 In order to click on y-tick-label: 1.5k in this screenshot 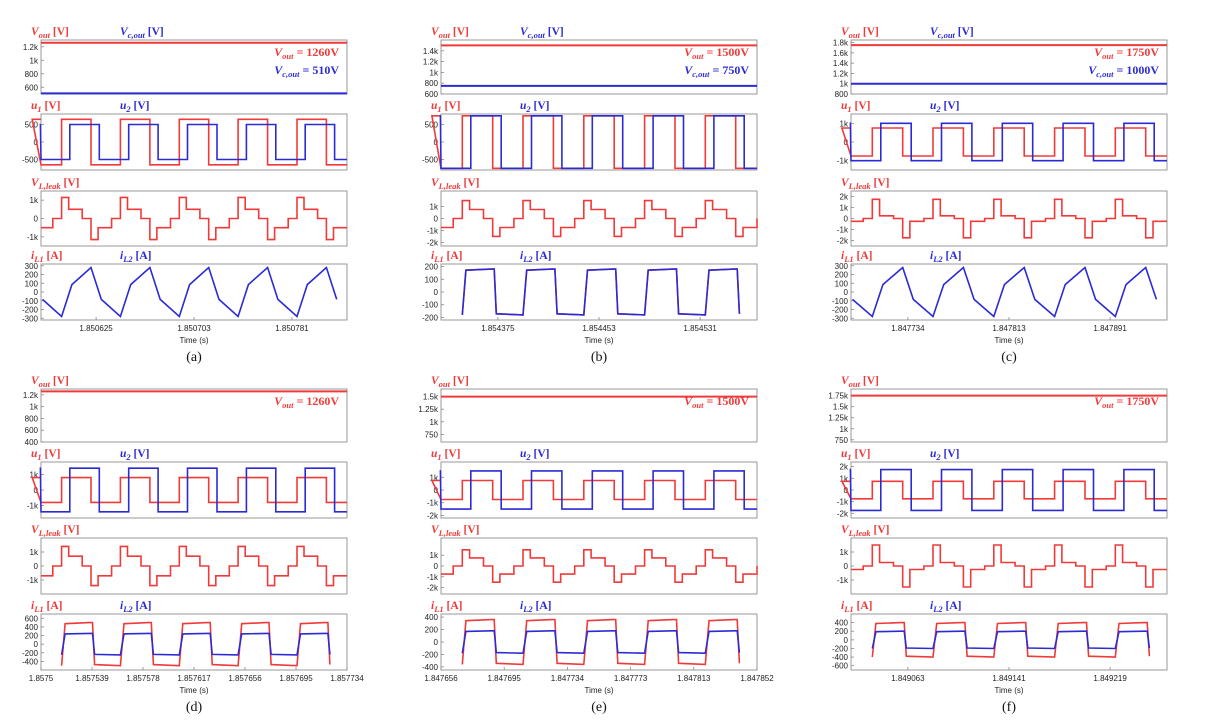, I will do `click(841, 407)`.